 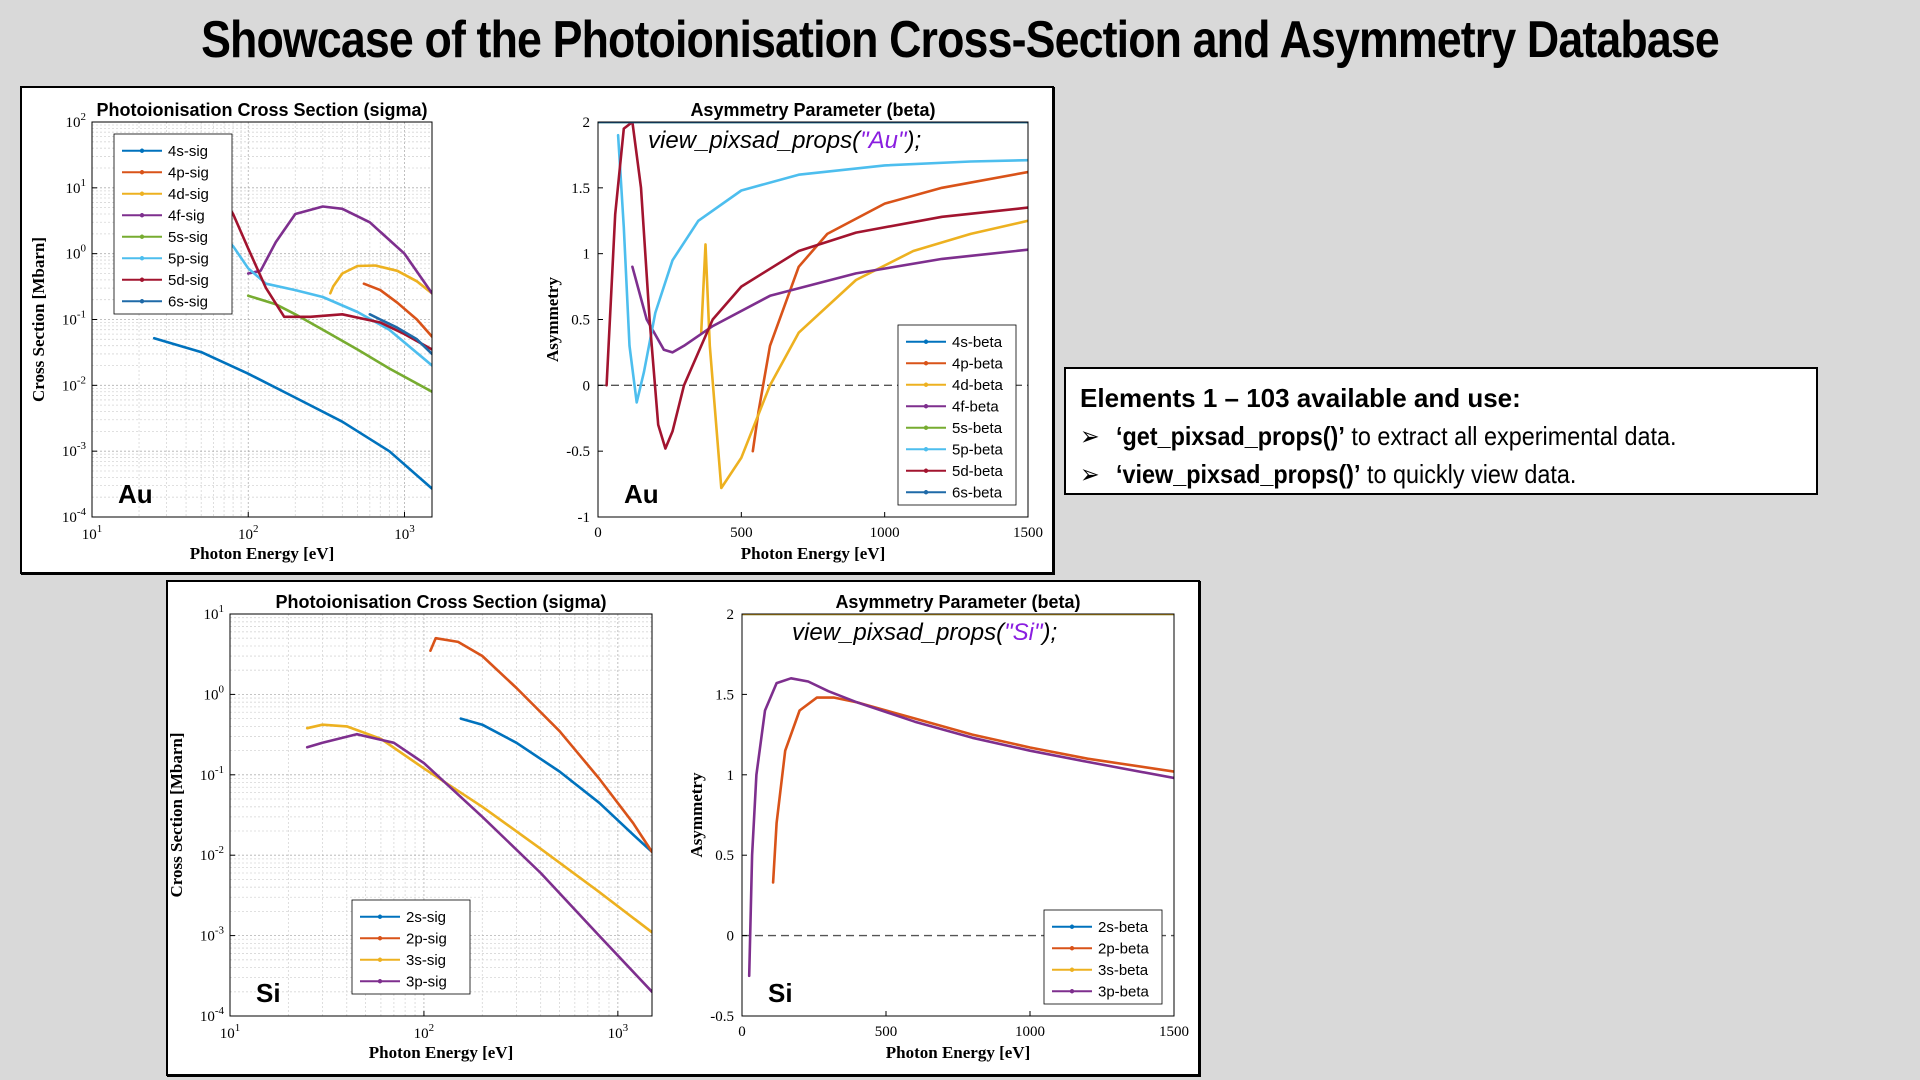 What do you see at coordinates (441, 1052) in the screenshot?
I see `si-sigma-xlabel: Photon Energy [eV]` at bounding box center [441, 1052].